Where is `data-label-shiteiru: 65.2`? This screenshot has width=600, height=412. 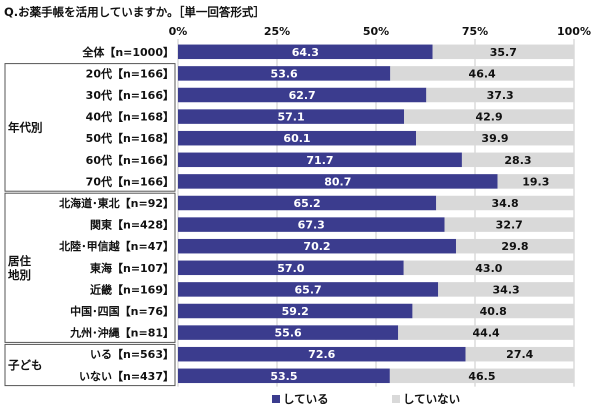 data-label-shiteiru: 65.2 is located at coordinates (307, 203).